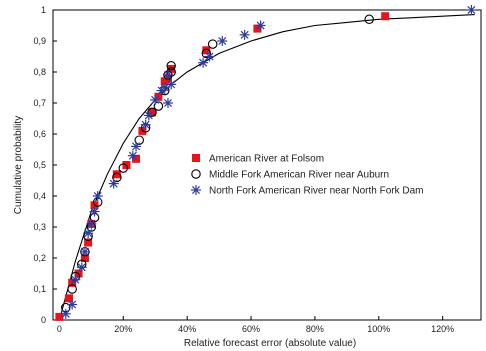  Describe the element at coordinates (39, 289) in the screenshot. I see `y-tick-label: 0,1` at that location.